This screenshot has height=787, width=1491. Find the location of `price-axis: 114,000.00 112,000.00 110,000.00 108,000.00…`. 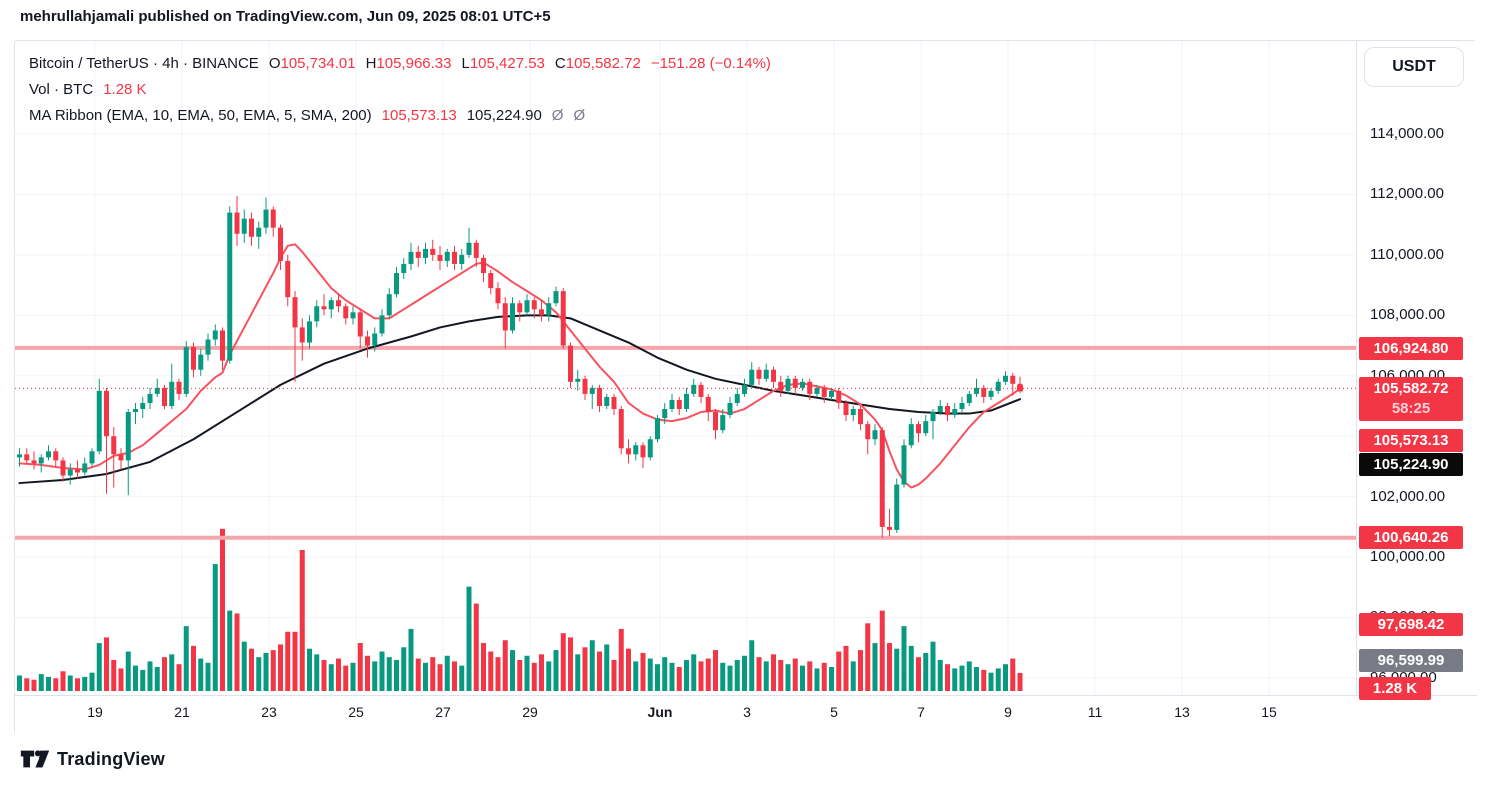

price-axis: 114,000.00 112,000.00 110,000.00 108,000.00… is located at coordinates (1416, 370).